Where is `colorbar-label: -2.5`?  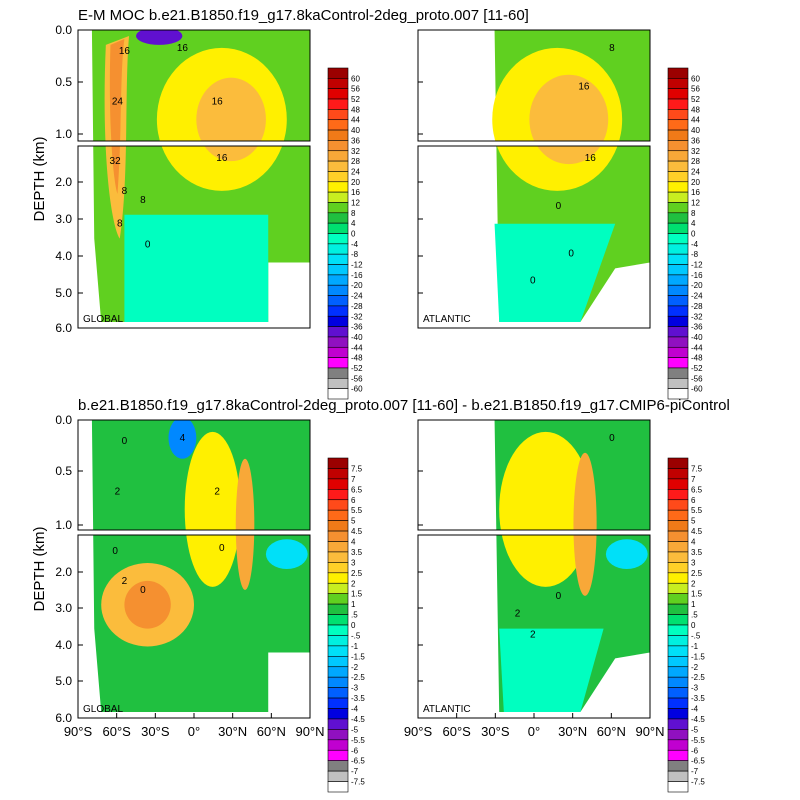 colorbar-label: -2.5 is located at coordinates (358, 677).